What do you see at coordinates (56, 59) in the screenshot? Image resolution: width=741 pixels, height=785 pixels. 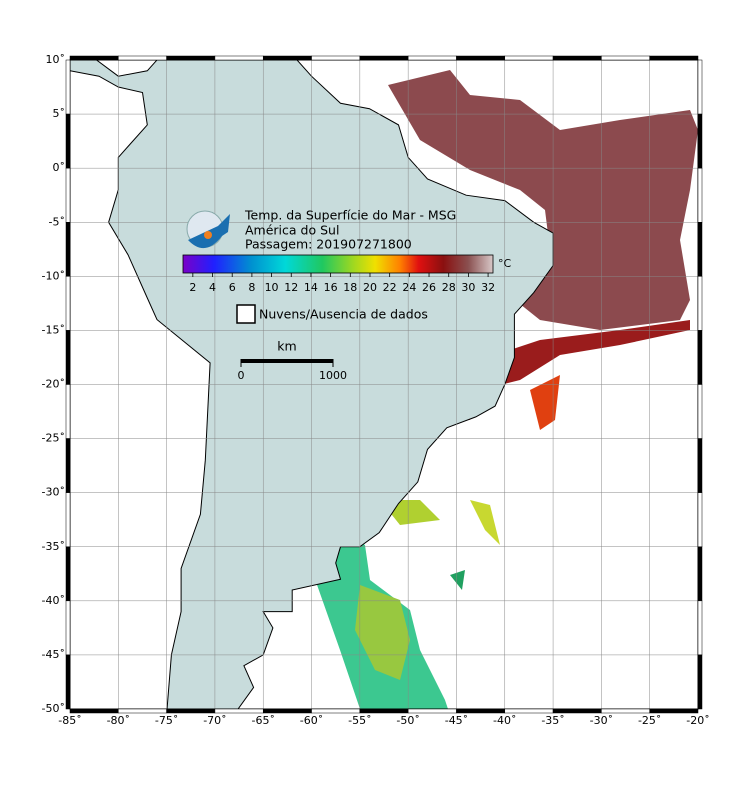 I see `lat-tick-label: 10˚` at bounding box center [56, 59].